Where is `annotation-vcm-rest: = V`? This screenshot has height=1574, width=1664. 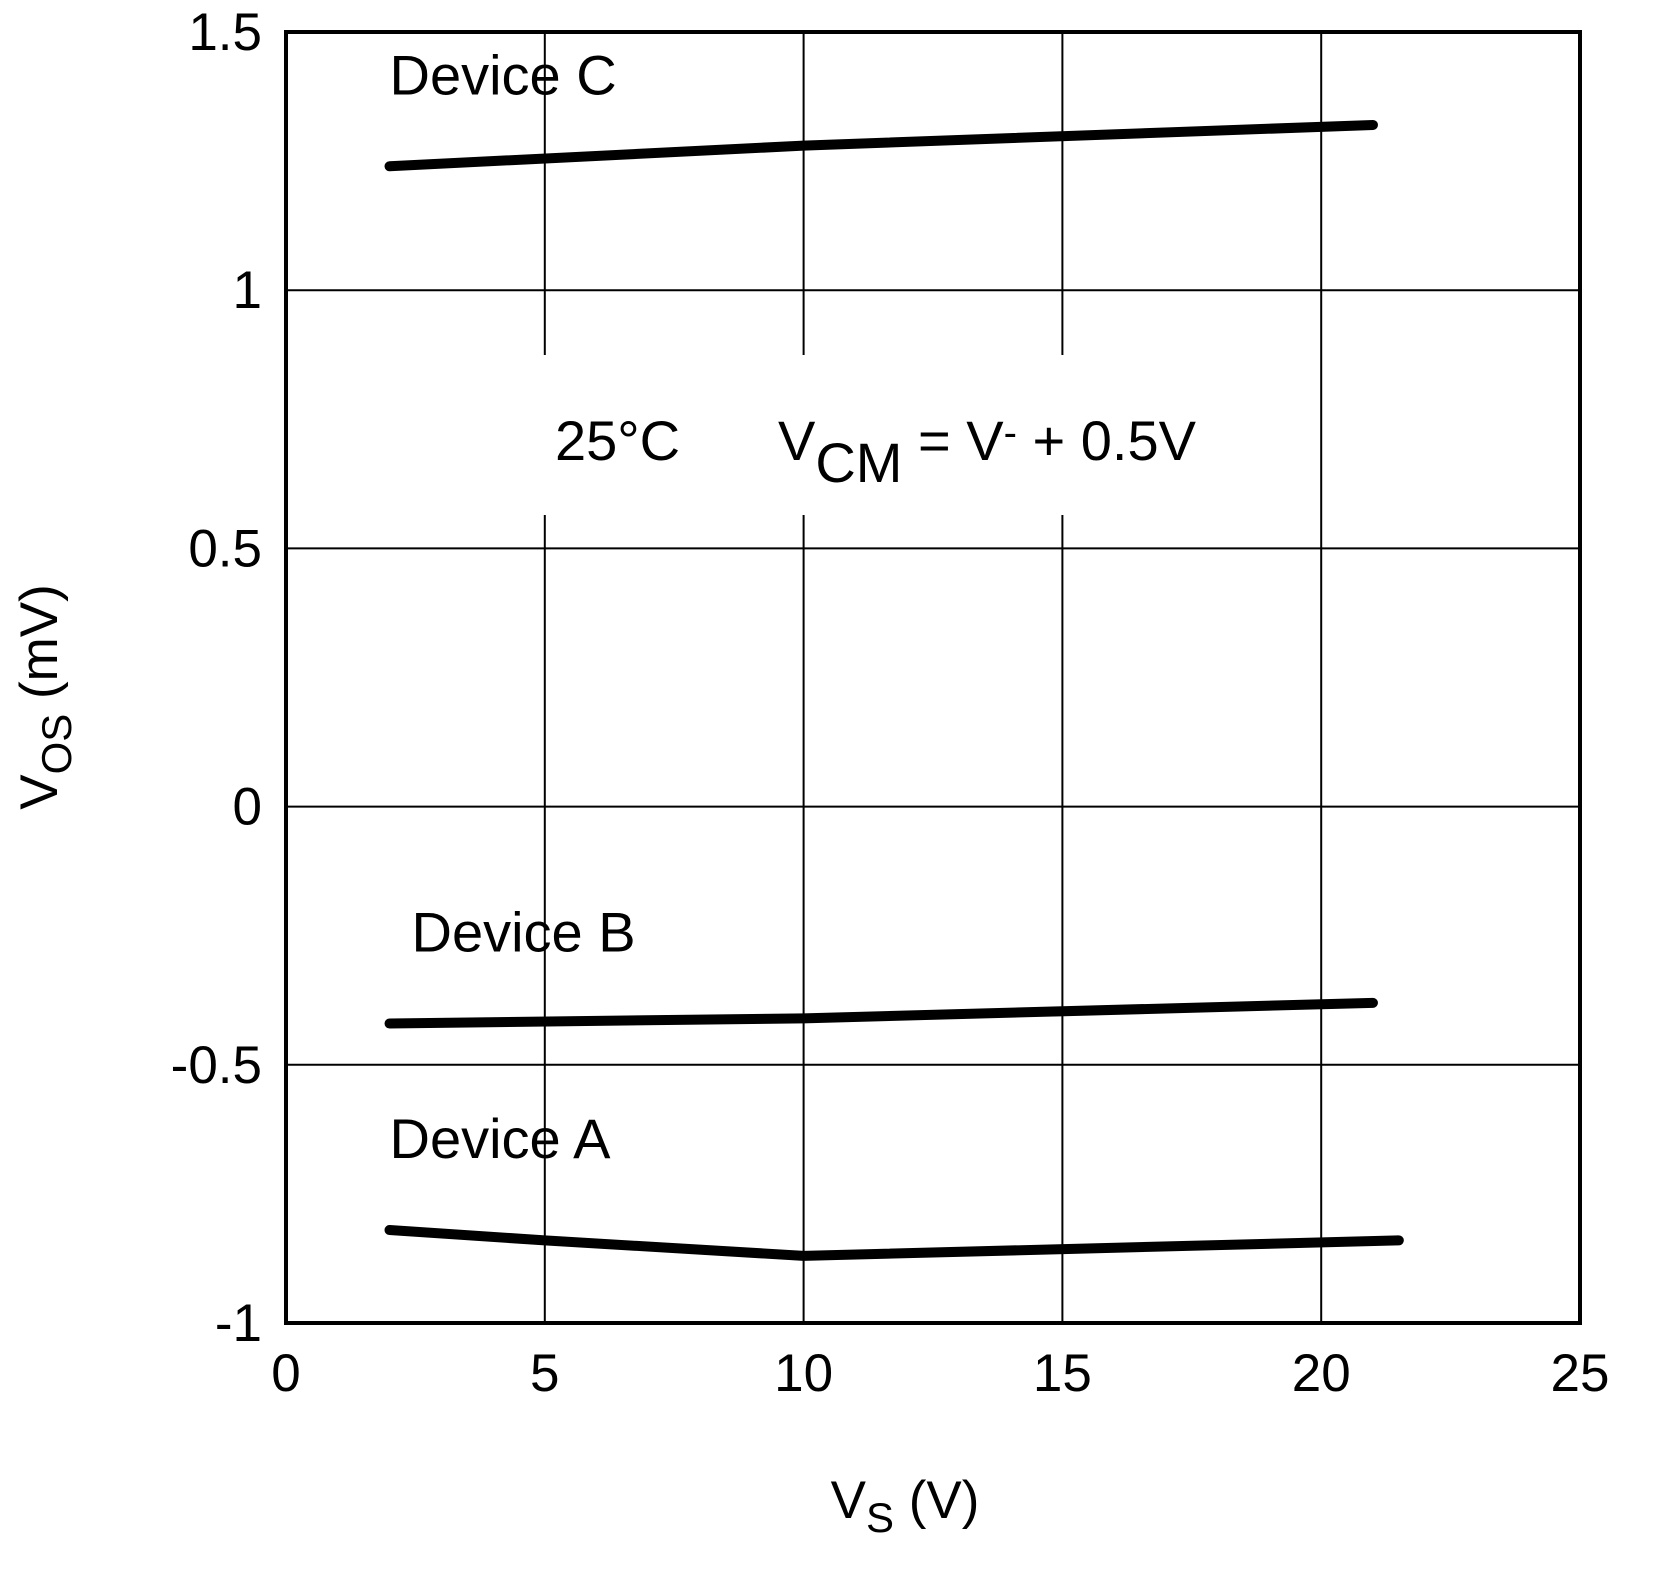 annotation-vcm-rest: = V is located at coordinates (953, 440).